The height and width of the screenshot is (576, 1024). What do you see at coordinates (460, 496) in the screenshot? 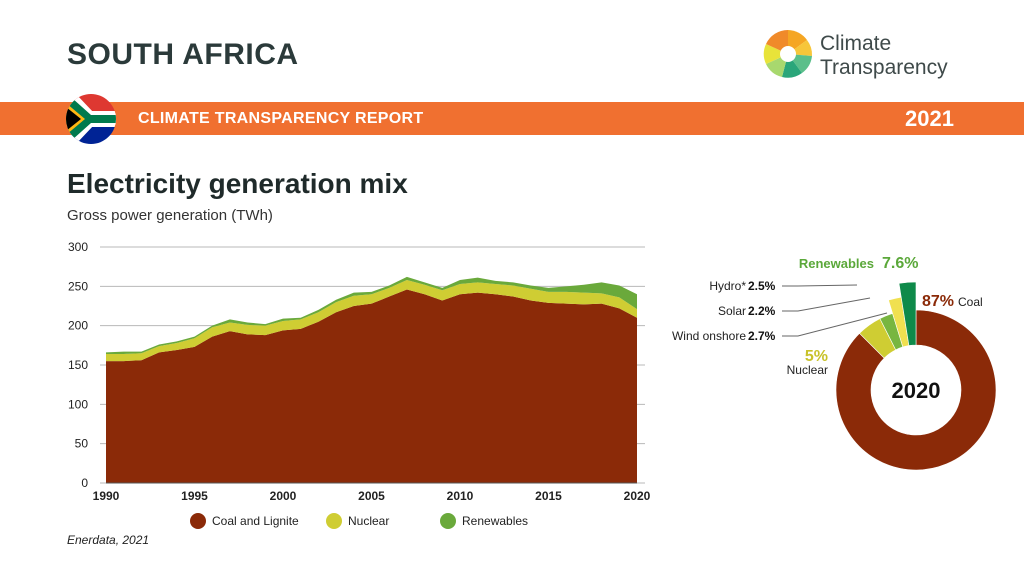
I see `x-tick-label: 2010` at bounding box center [460, 496].